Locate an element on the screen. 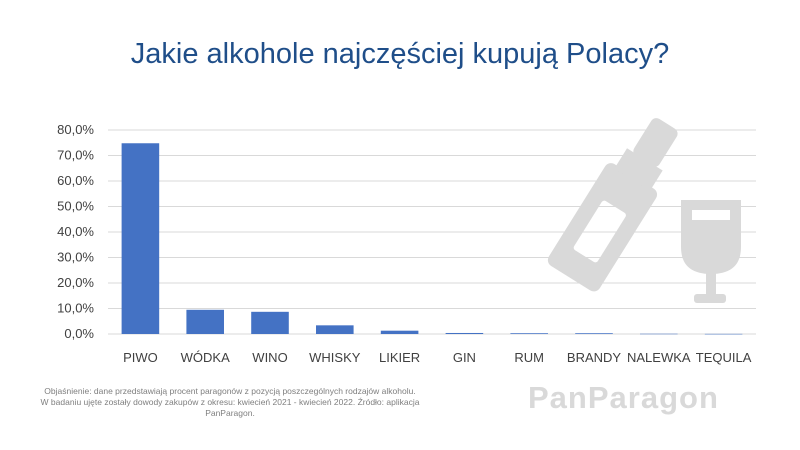 This screenshot has height=450, width=800. x-tick-label: TEQUILA is located at coordinates (724, 357).